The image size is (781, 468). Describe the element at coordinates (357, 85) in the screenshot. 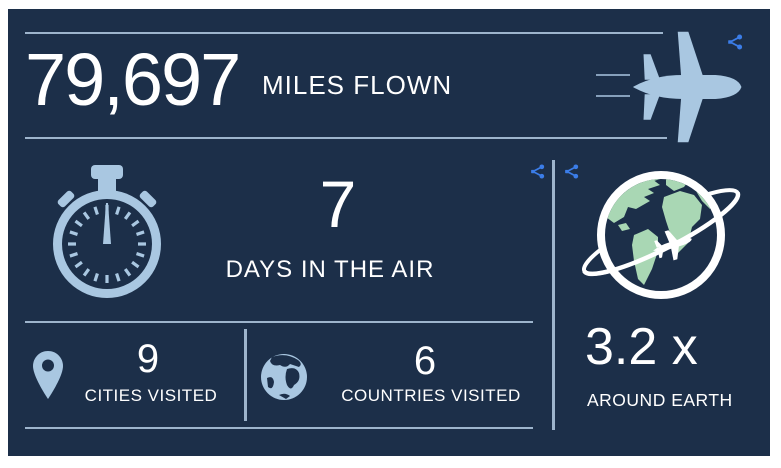

I see `miles-flown-label: MILES FLOWN` at that location.